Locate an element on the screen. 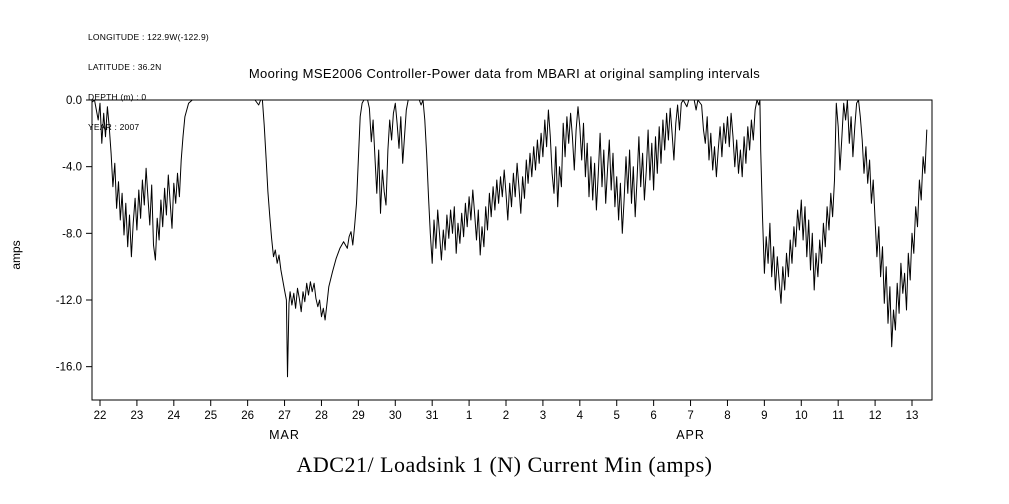 The width and height of the screenshot is (1009, 504). x-tick-label: 27 is located at coordinates (284, 416).